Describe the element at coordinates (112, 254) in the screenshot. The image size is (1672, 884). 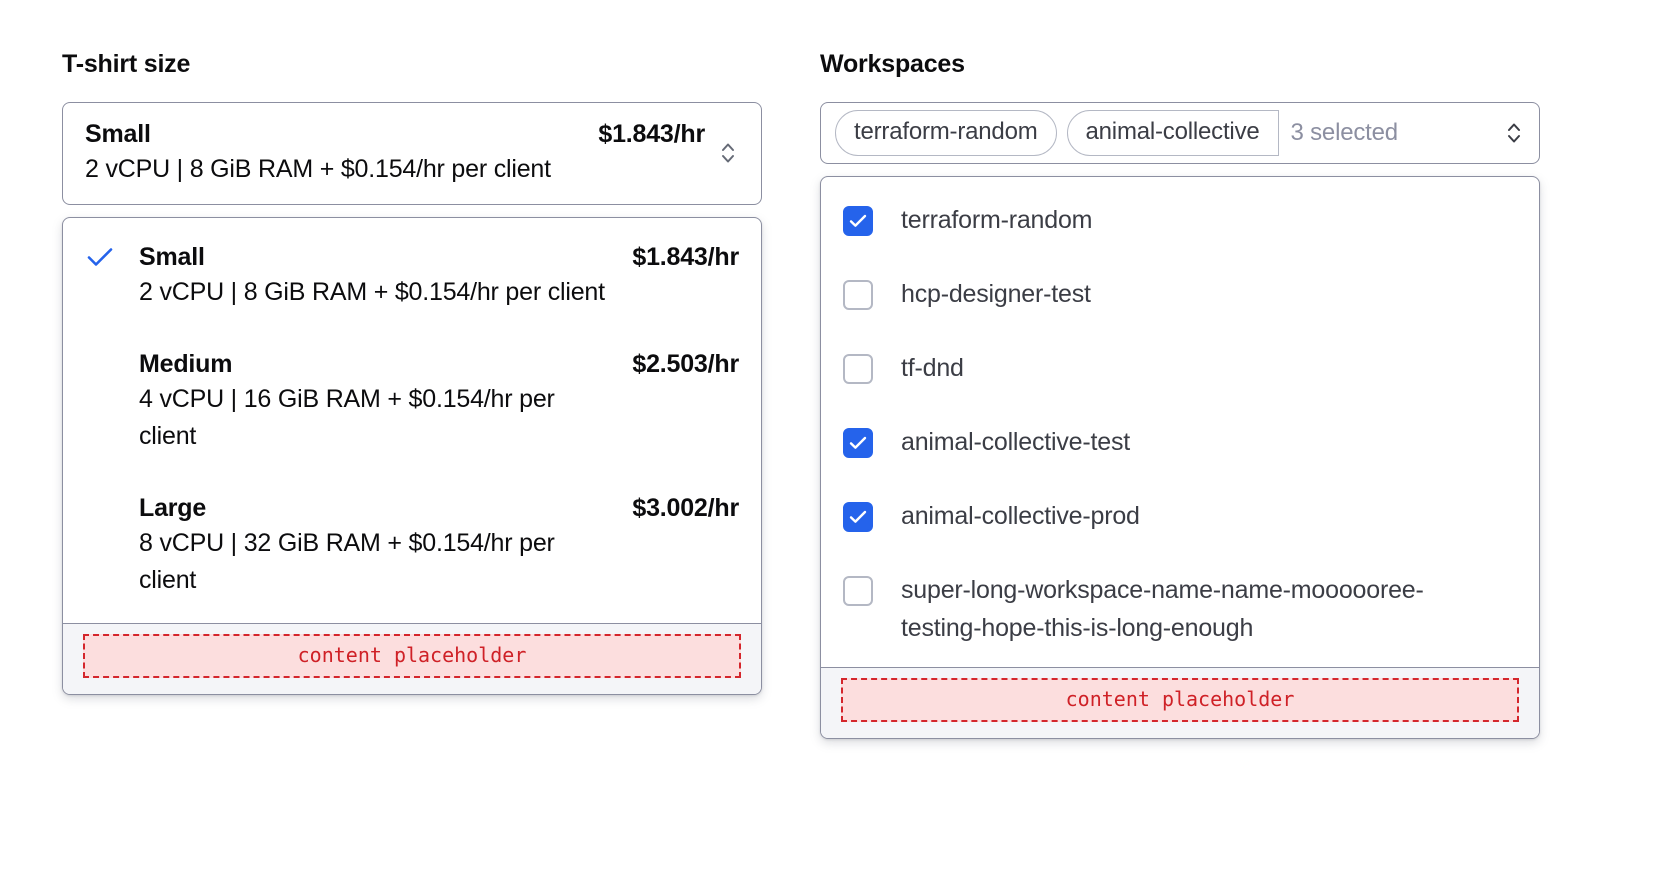
I see `check-icon` at that location.